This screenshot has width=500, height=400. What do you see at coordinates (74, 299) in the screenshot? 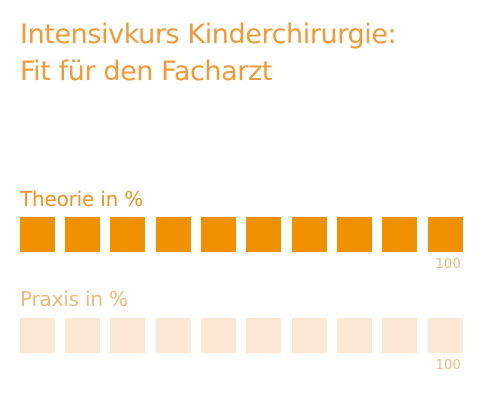
I see `practice-label: Praxis in %` at bounding box center [74, 299].